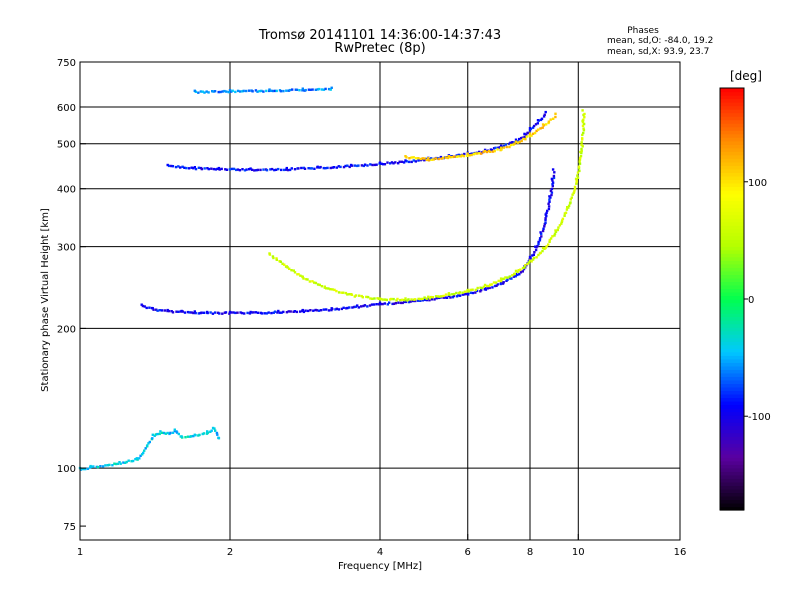 The width and height of the screenshot is (800, 600). What do you see at coordinates (379, 48) in the screenshot?
I see `chart-subtitle: RwPretec (8p)` at bounding box center [379, 48].